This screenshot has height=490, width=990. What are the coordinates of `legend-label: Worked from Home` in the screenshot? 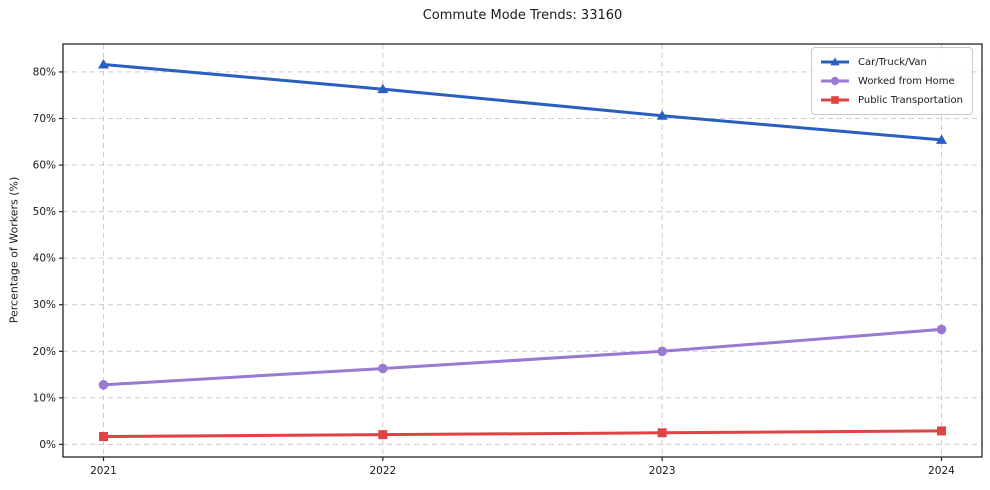 It's located at (906, 81).